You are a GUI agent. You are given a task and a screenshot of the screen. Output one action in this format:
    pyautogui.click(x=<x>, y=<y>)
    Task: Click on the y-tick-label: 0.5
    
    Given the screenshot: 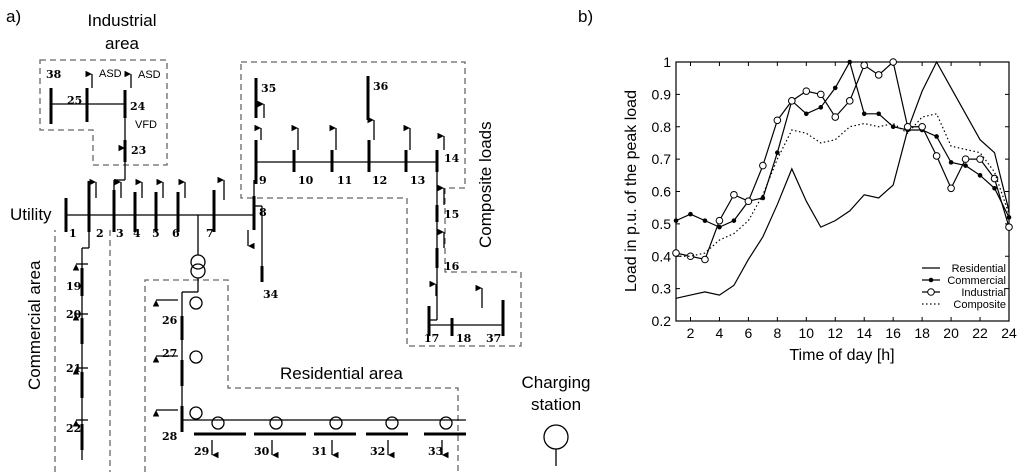 What is the action you would take?
    pyautogui.click(x=662, y=224)
    